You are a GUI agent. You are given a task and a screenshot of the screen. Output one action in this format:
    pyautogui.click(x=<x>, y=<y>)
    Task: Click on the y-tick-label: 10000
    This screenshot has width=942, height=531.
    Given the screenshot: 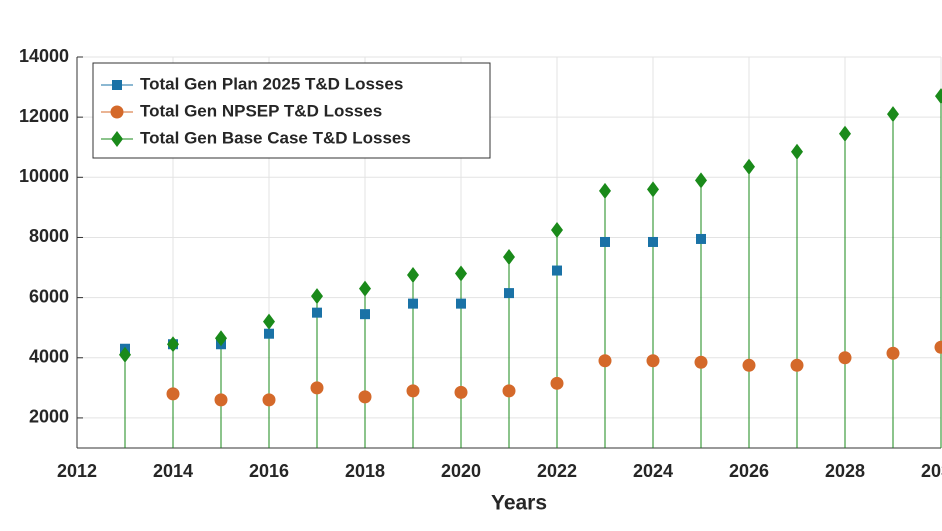 What is the action you would take?
    pyautogui.click(x=44, y=176)
    